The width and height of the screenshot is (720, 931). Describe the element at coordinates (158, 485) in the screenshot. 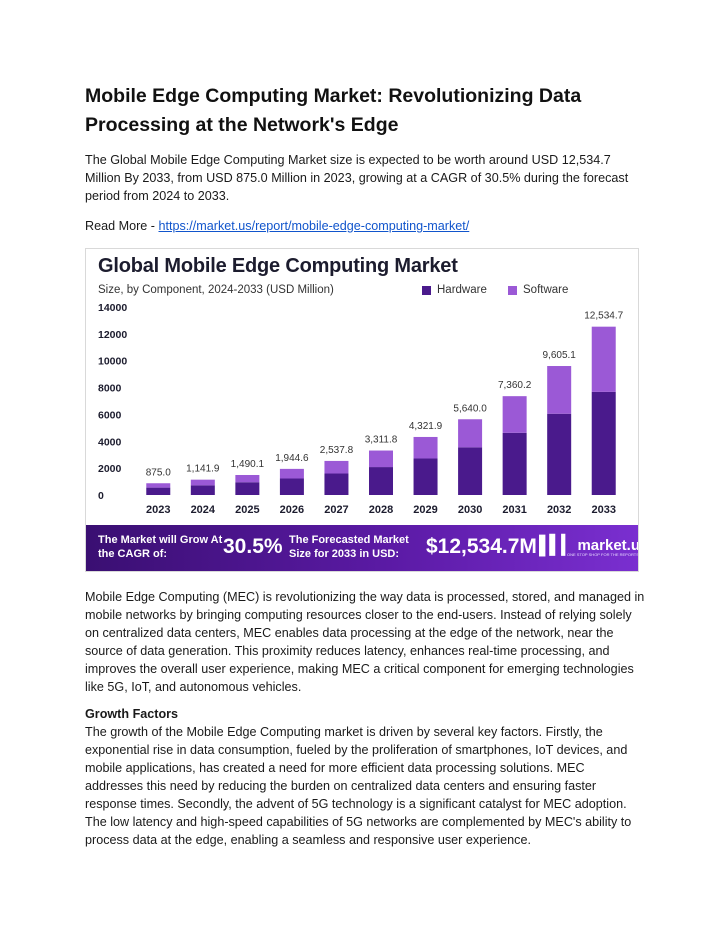

I see `bar-software-2023` at that location.